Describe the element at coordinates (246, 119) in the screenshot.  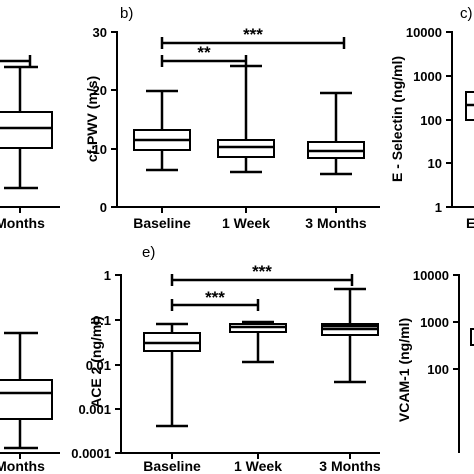
I see `panel-b-box-1week` at that location.